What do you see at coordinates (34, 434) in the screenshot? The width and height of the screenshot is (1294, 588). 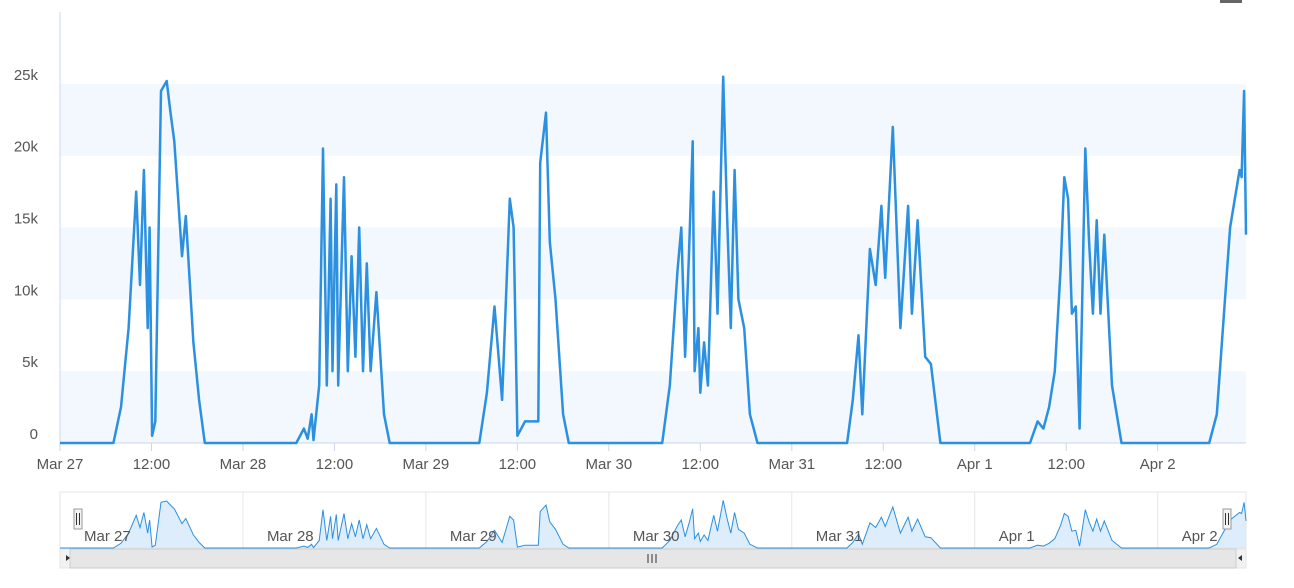 I see `y-tick-label: 0` at bounding box center [34, 434].